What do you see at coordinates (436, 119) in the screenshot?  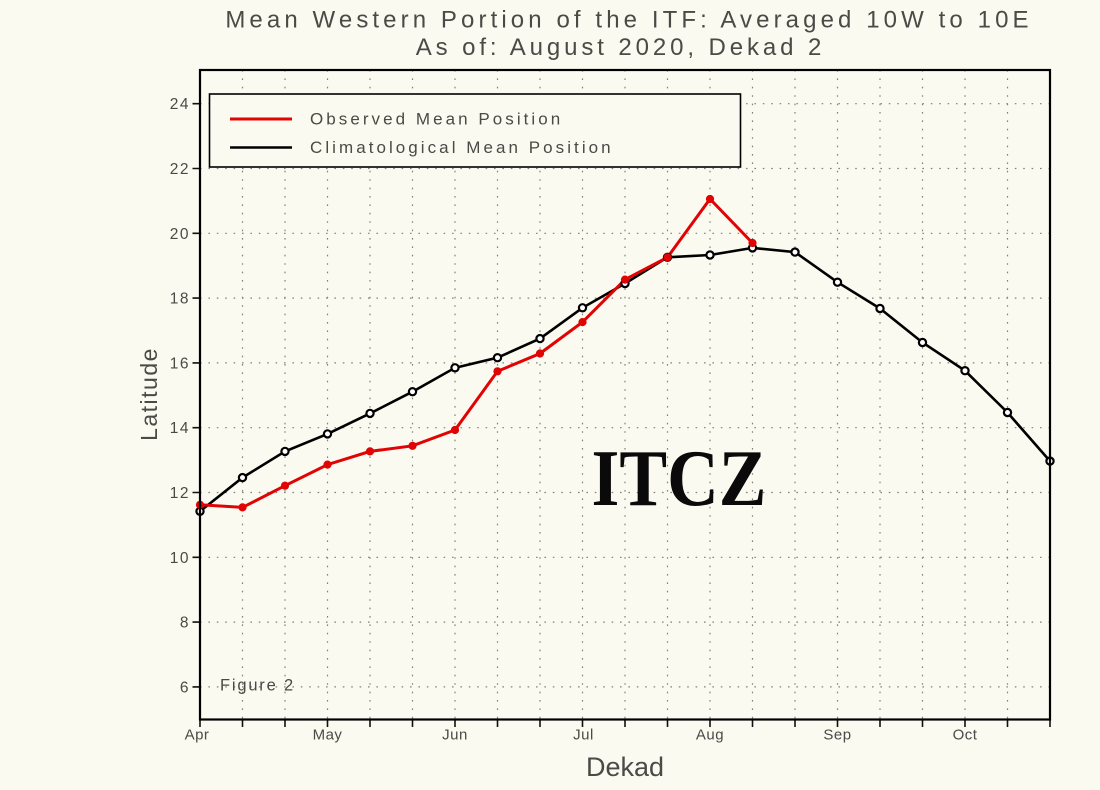 I see `svg-text: Observed Mean Position` at bounding box center [436, 119].